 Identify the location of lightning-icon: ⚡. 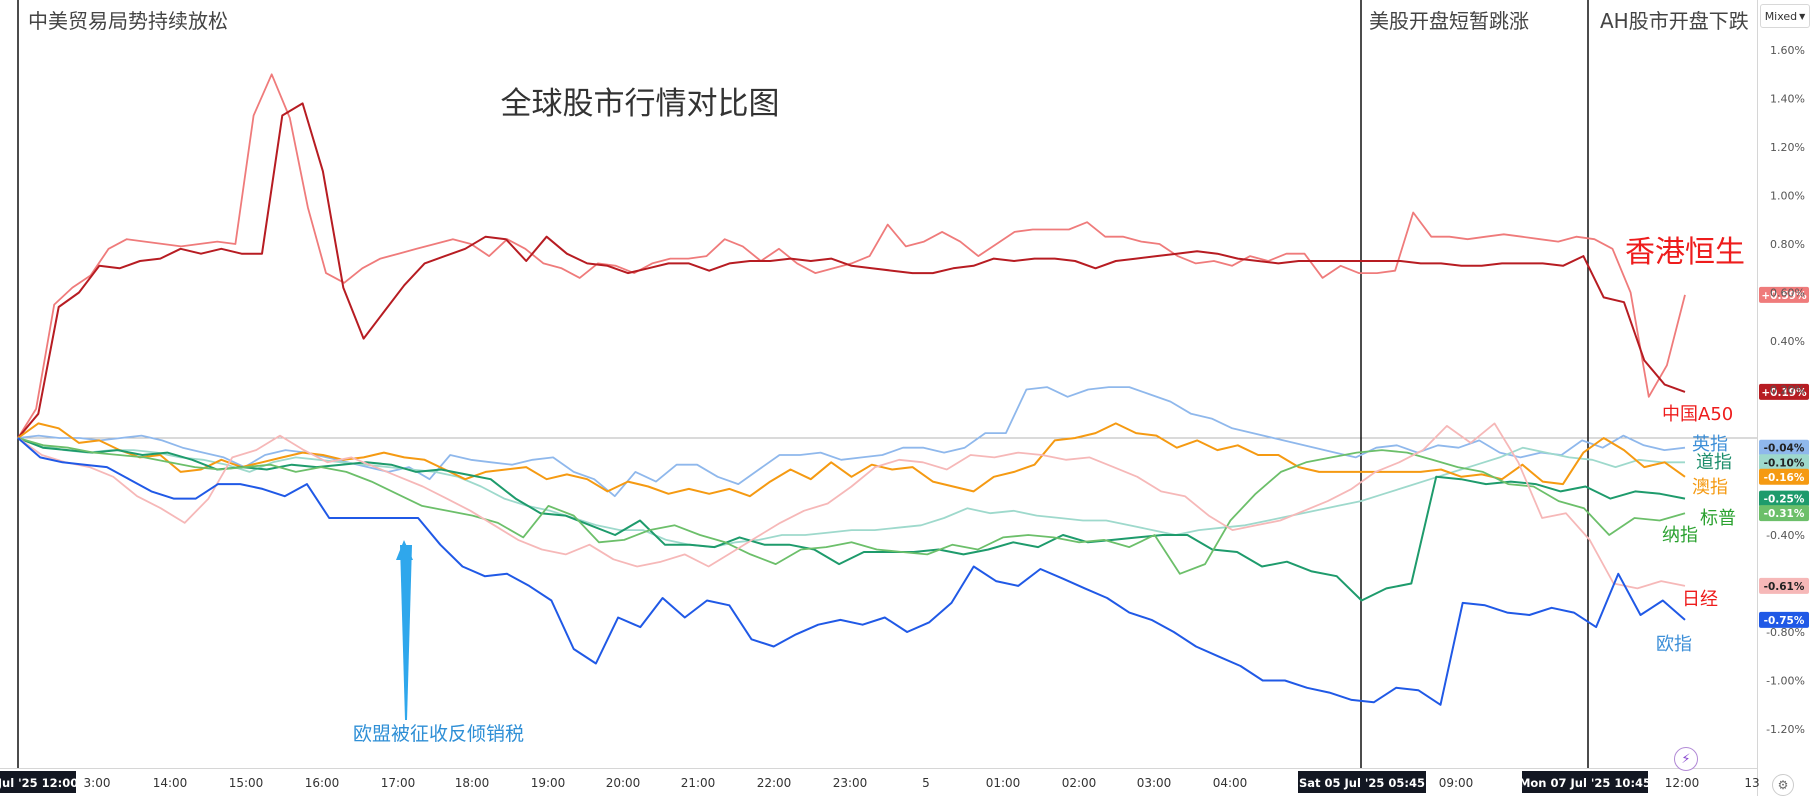
(1686, 759).